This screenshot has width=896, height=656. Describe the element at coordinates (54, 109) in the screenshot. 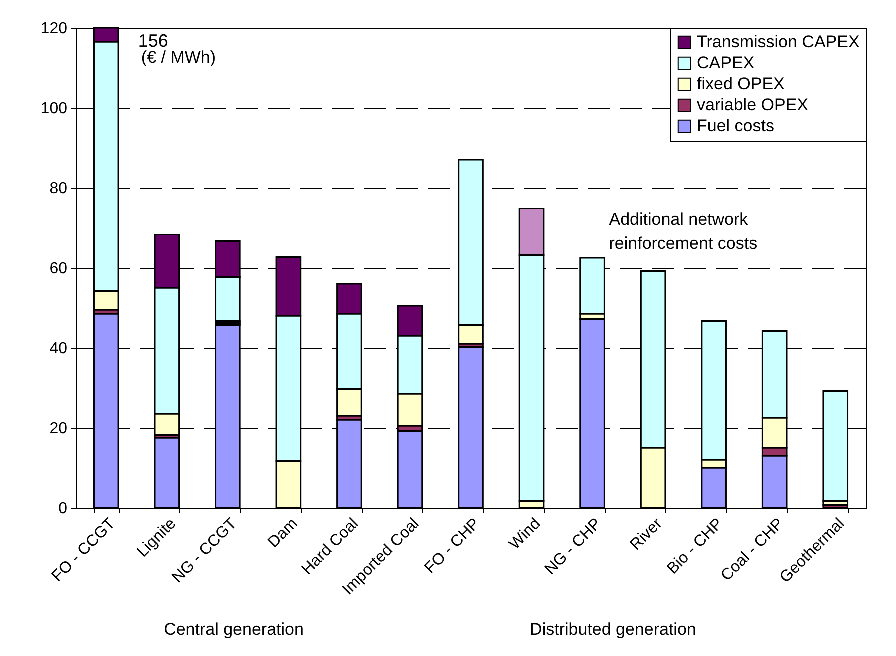

I see `y-tick-label: 100` at that location.